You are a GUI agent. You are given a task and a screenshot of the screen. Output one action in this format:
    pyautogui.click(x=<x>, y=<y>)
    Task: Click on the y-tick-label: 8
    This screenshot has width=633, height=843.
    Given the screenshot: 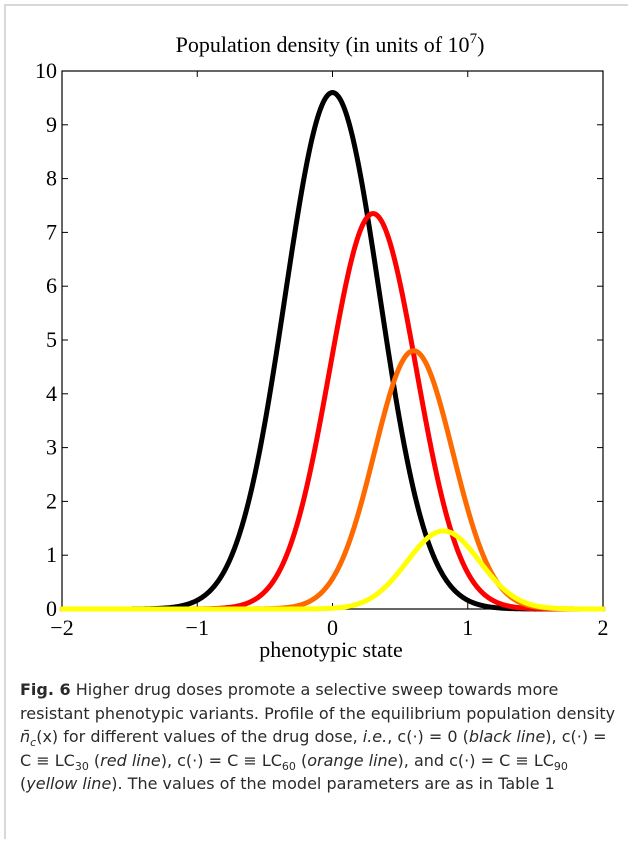 What is the action you would take?
    pyautogui.click(x=51, y=178)
    